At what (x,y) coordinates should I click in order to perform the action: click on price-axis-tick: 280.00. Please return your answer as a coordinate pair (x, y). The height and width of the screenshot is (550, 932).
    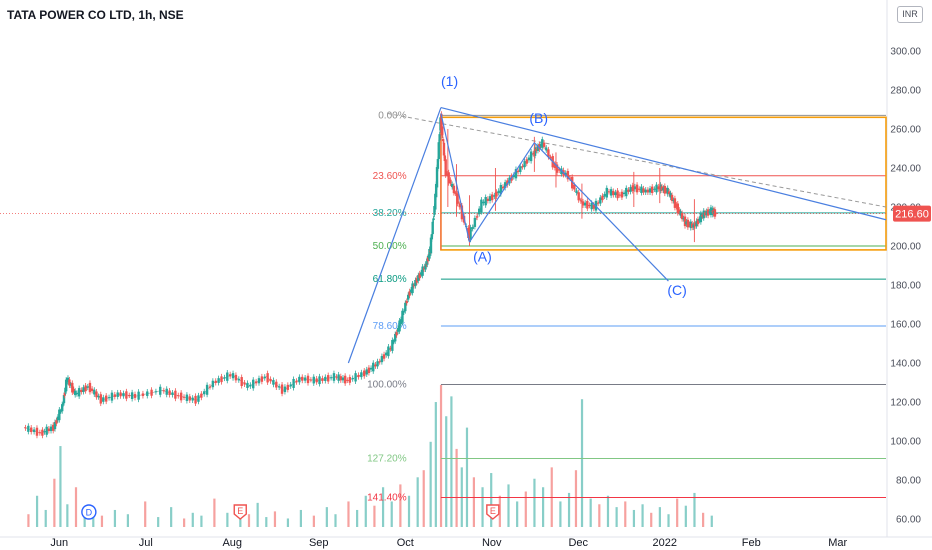
    Looking at the image, I should click on (905, 91).